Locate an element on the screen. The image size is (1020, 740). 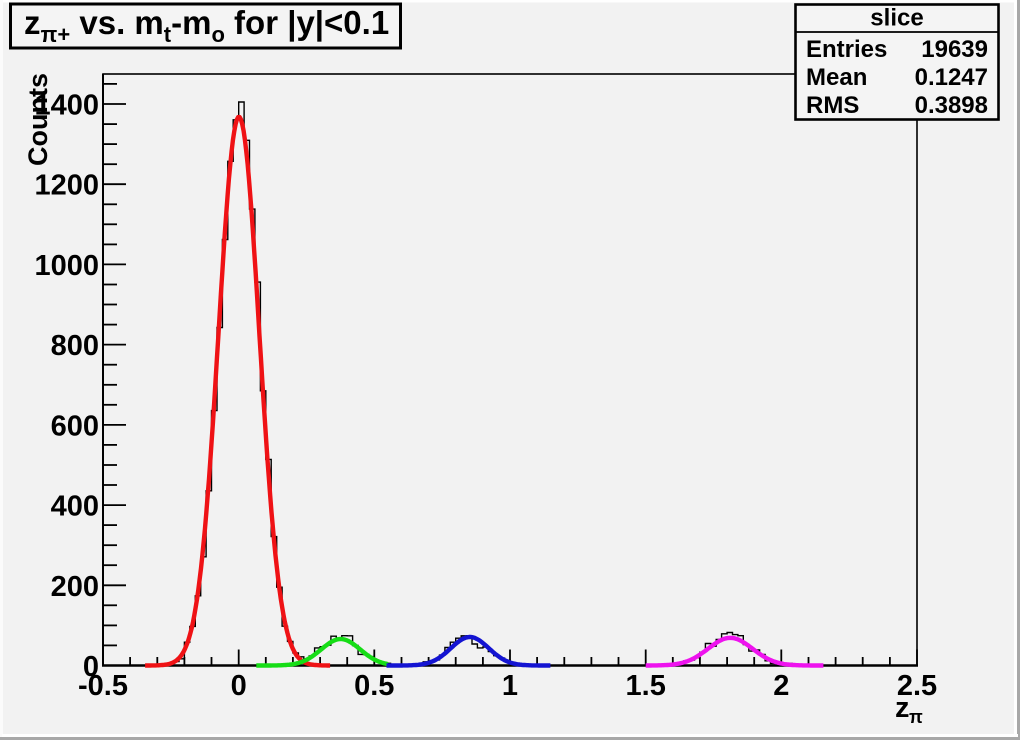
svg-text: 19639 is located at coordinates (954, 49).